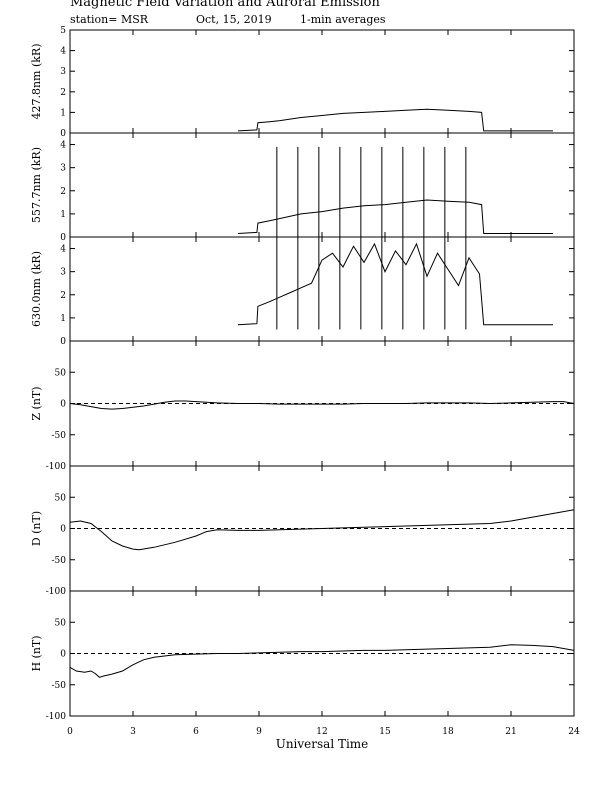  I want to click on x-tick-label: 12, so click(321, 732).